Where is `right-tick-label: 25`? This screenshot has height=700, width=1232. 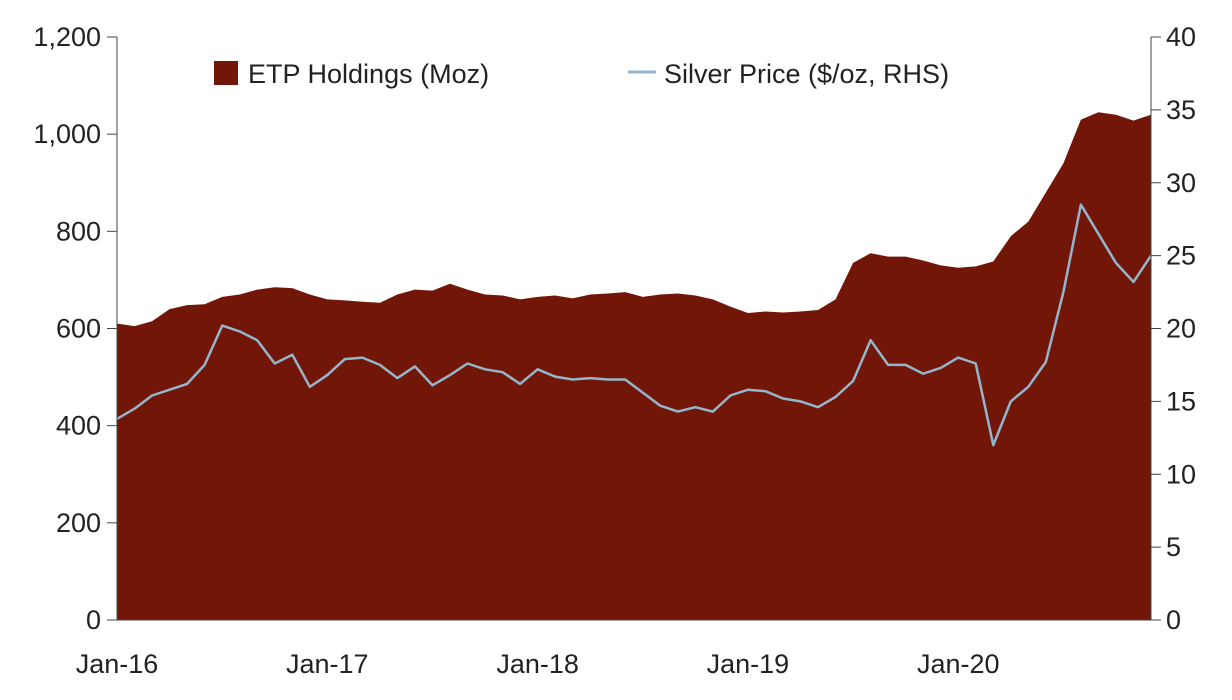
right-tick-label: 25 is located at coordinates (1181, 256).